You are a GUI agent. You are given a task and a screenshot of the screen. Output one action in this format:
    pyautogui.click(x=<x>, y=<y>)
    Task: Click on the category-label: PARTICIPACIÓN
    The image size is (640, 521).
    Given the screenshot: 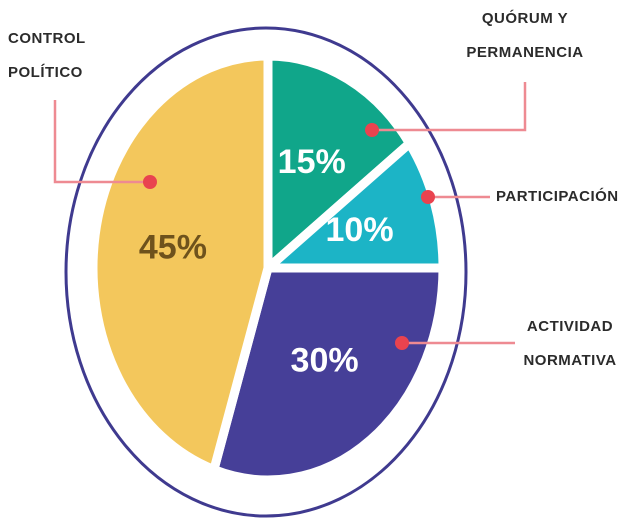 What is the action you would take?
    pyautogui.click(x=557, y=196)
    